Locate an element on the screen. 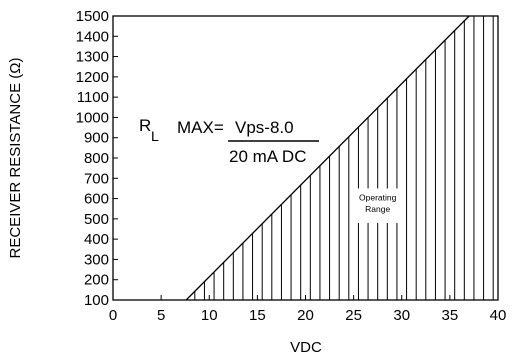  formula-left: MAX= is located at coordinates (200, 127).